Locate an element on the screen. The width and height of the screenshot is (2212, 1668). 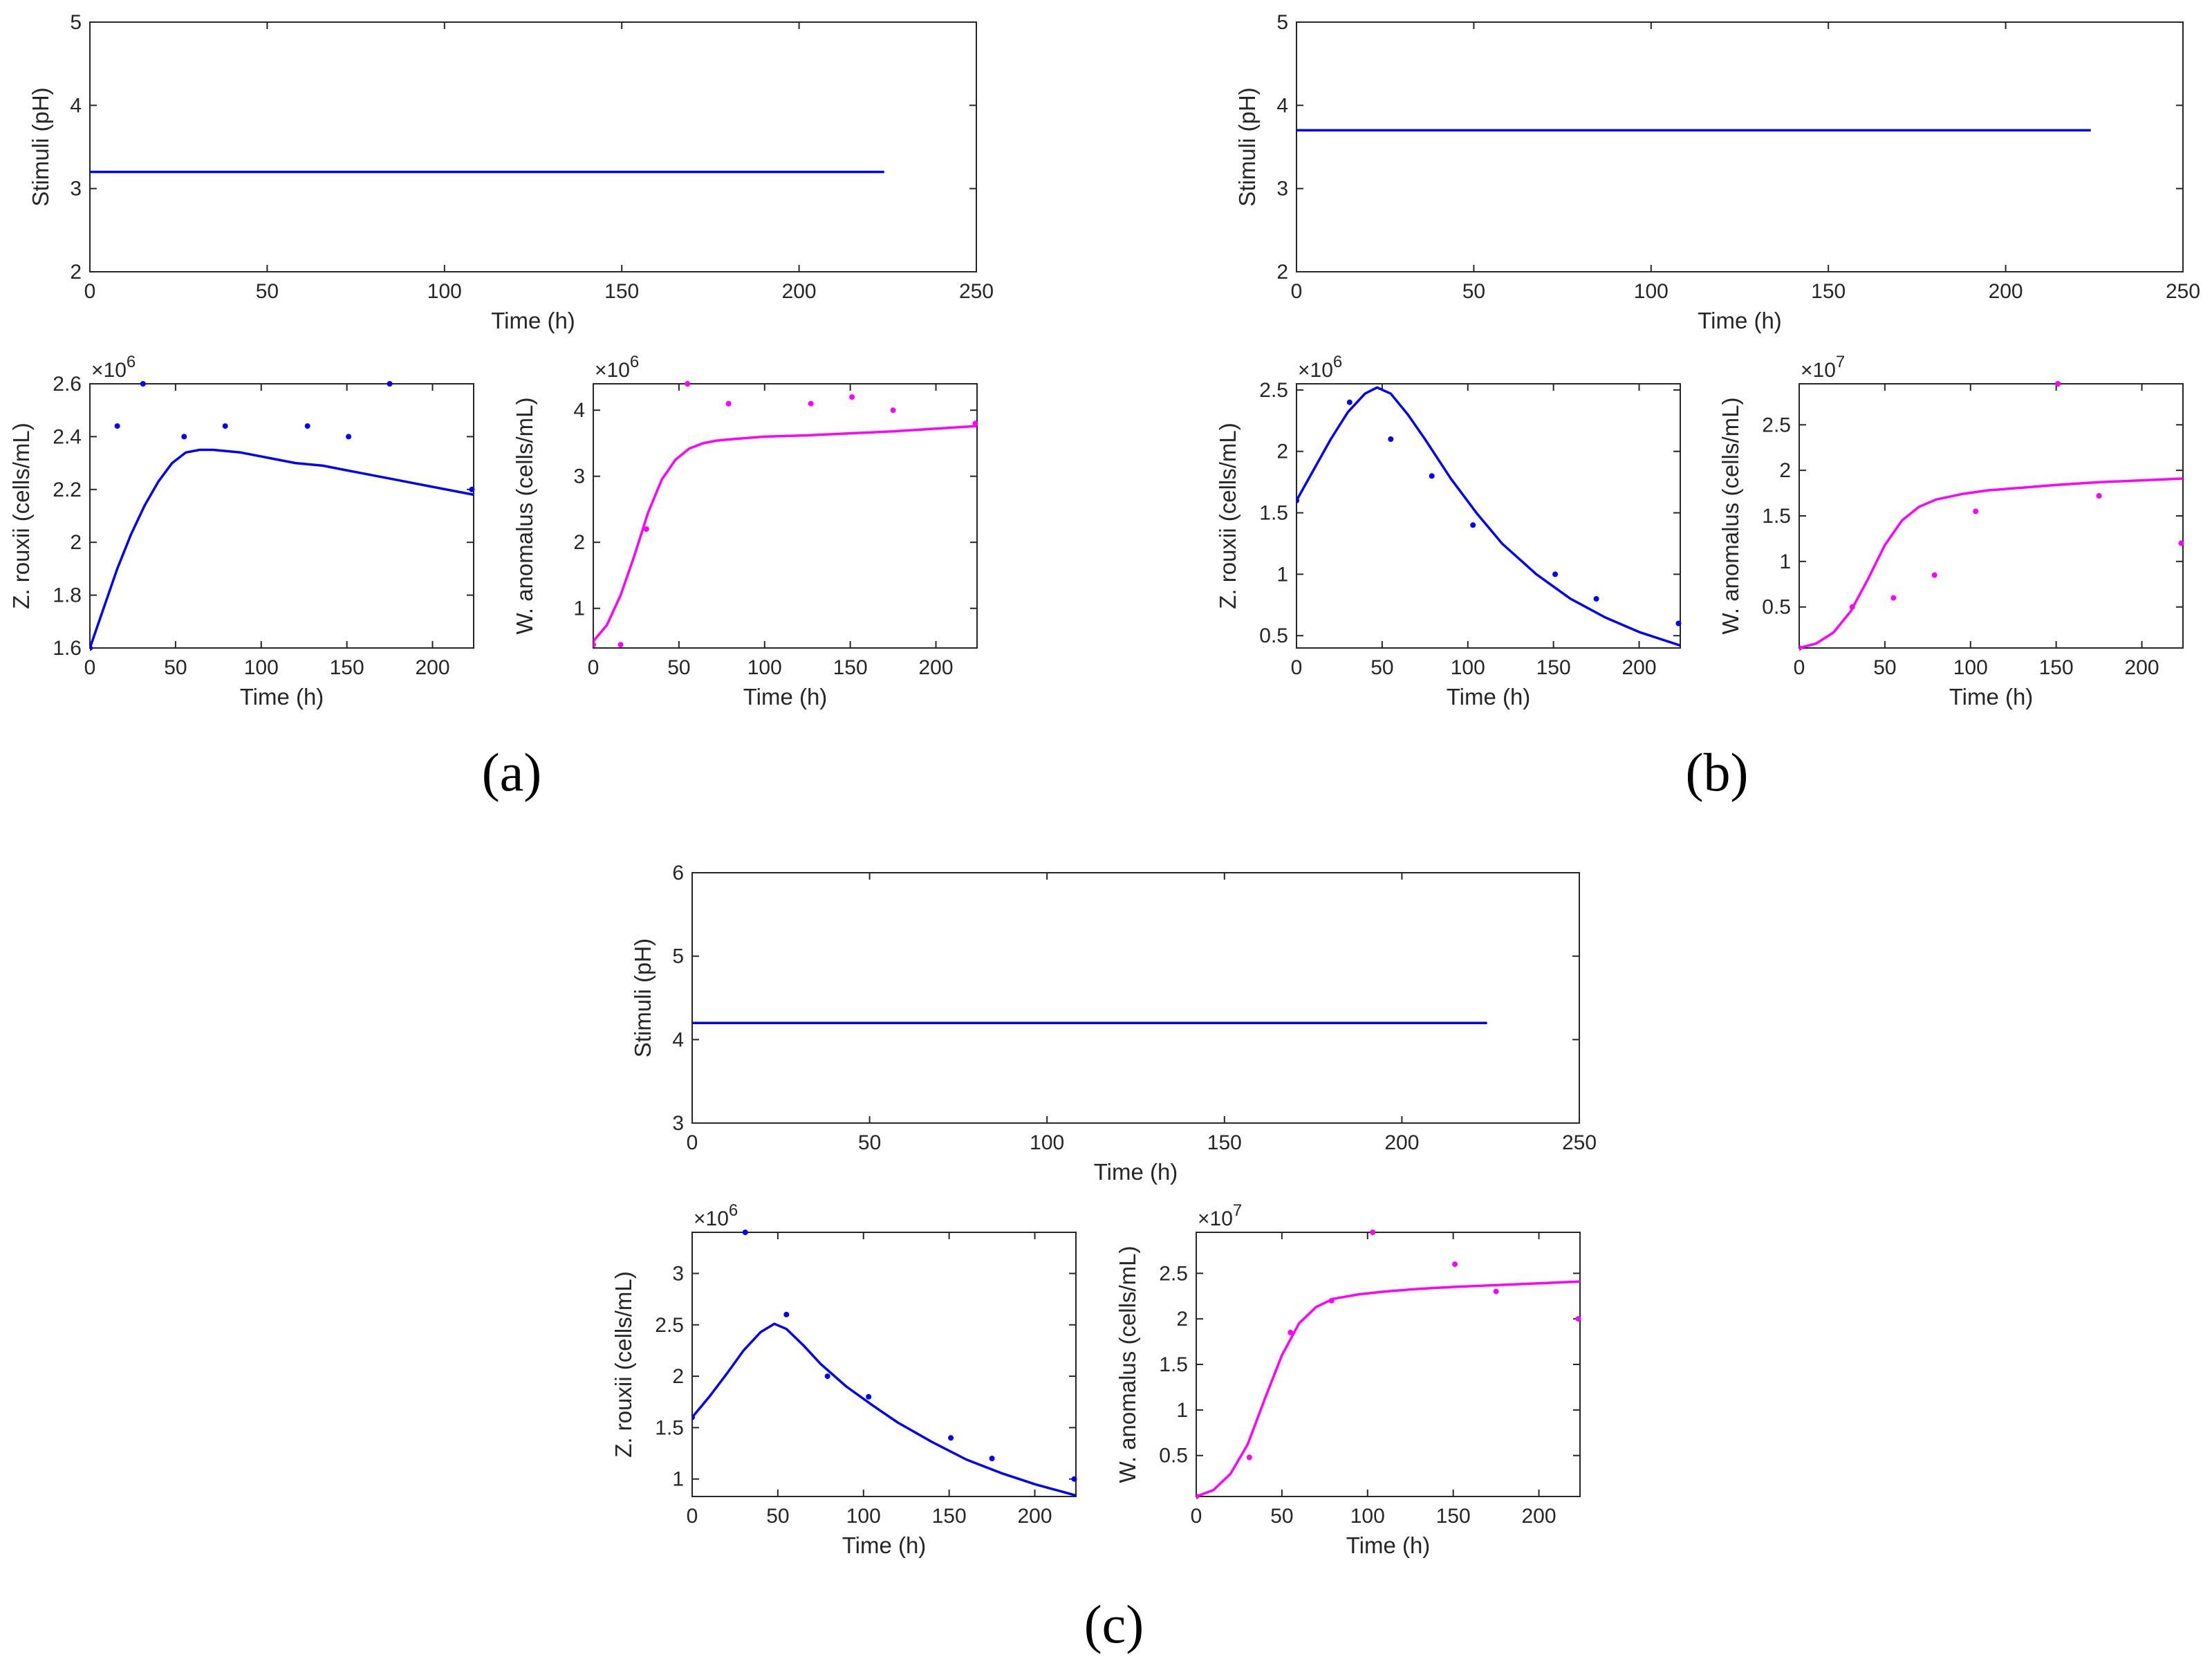
chart-a-stim: 0 50 100 150 200 250 2 3 4 5 Time (h) Stimuli (pH) is located at coordinates (511, 172).